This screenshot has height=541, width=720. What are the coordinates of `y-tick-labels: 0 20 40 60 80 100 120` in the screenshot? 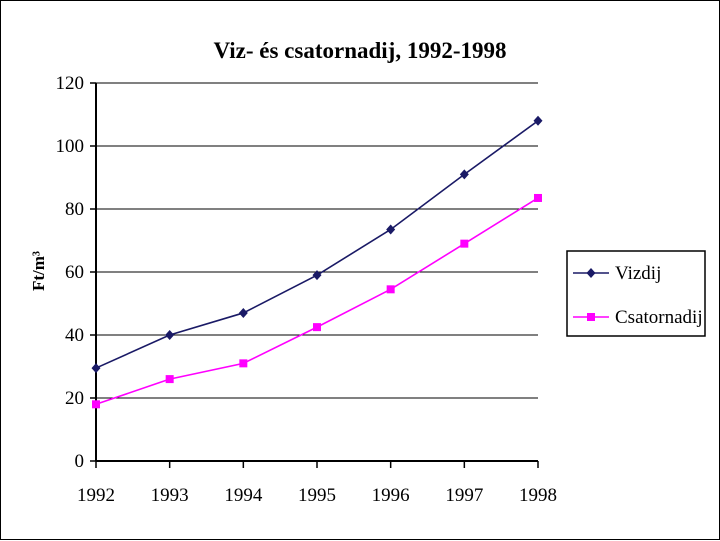 It's located at (70, 272).